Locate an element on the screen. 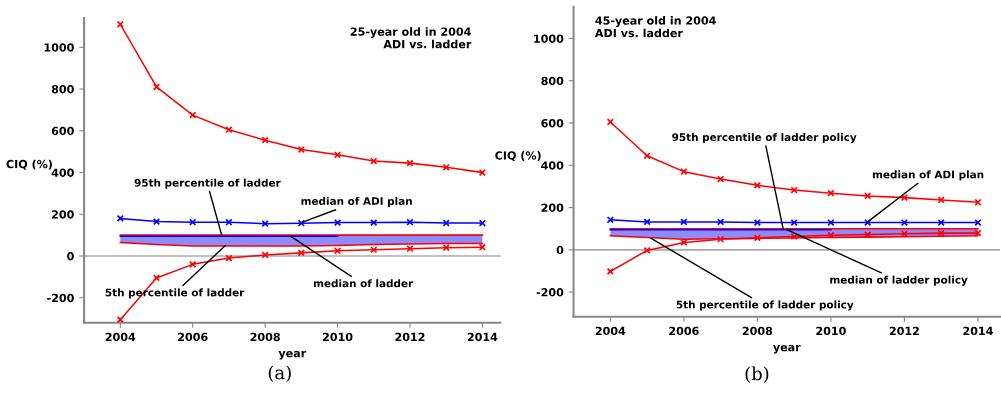 Image resolution: width=1001 pixels, height=401 pixels. annotation: median of ladder is located at coordinates (363, 283).